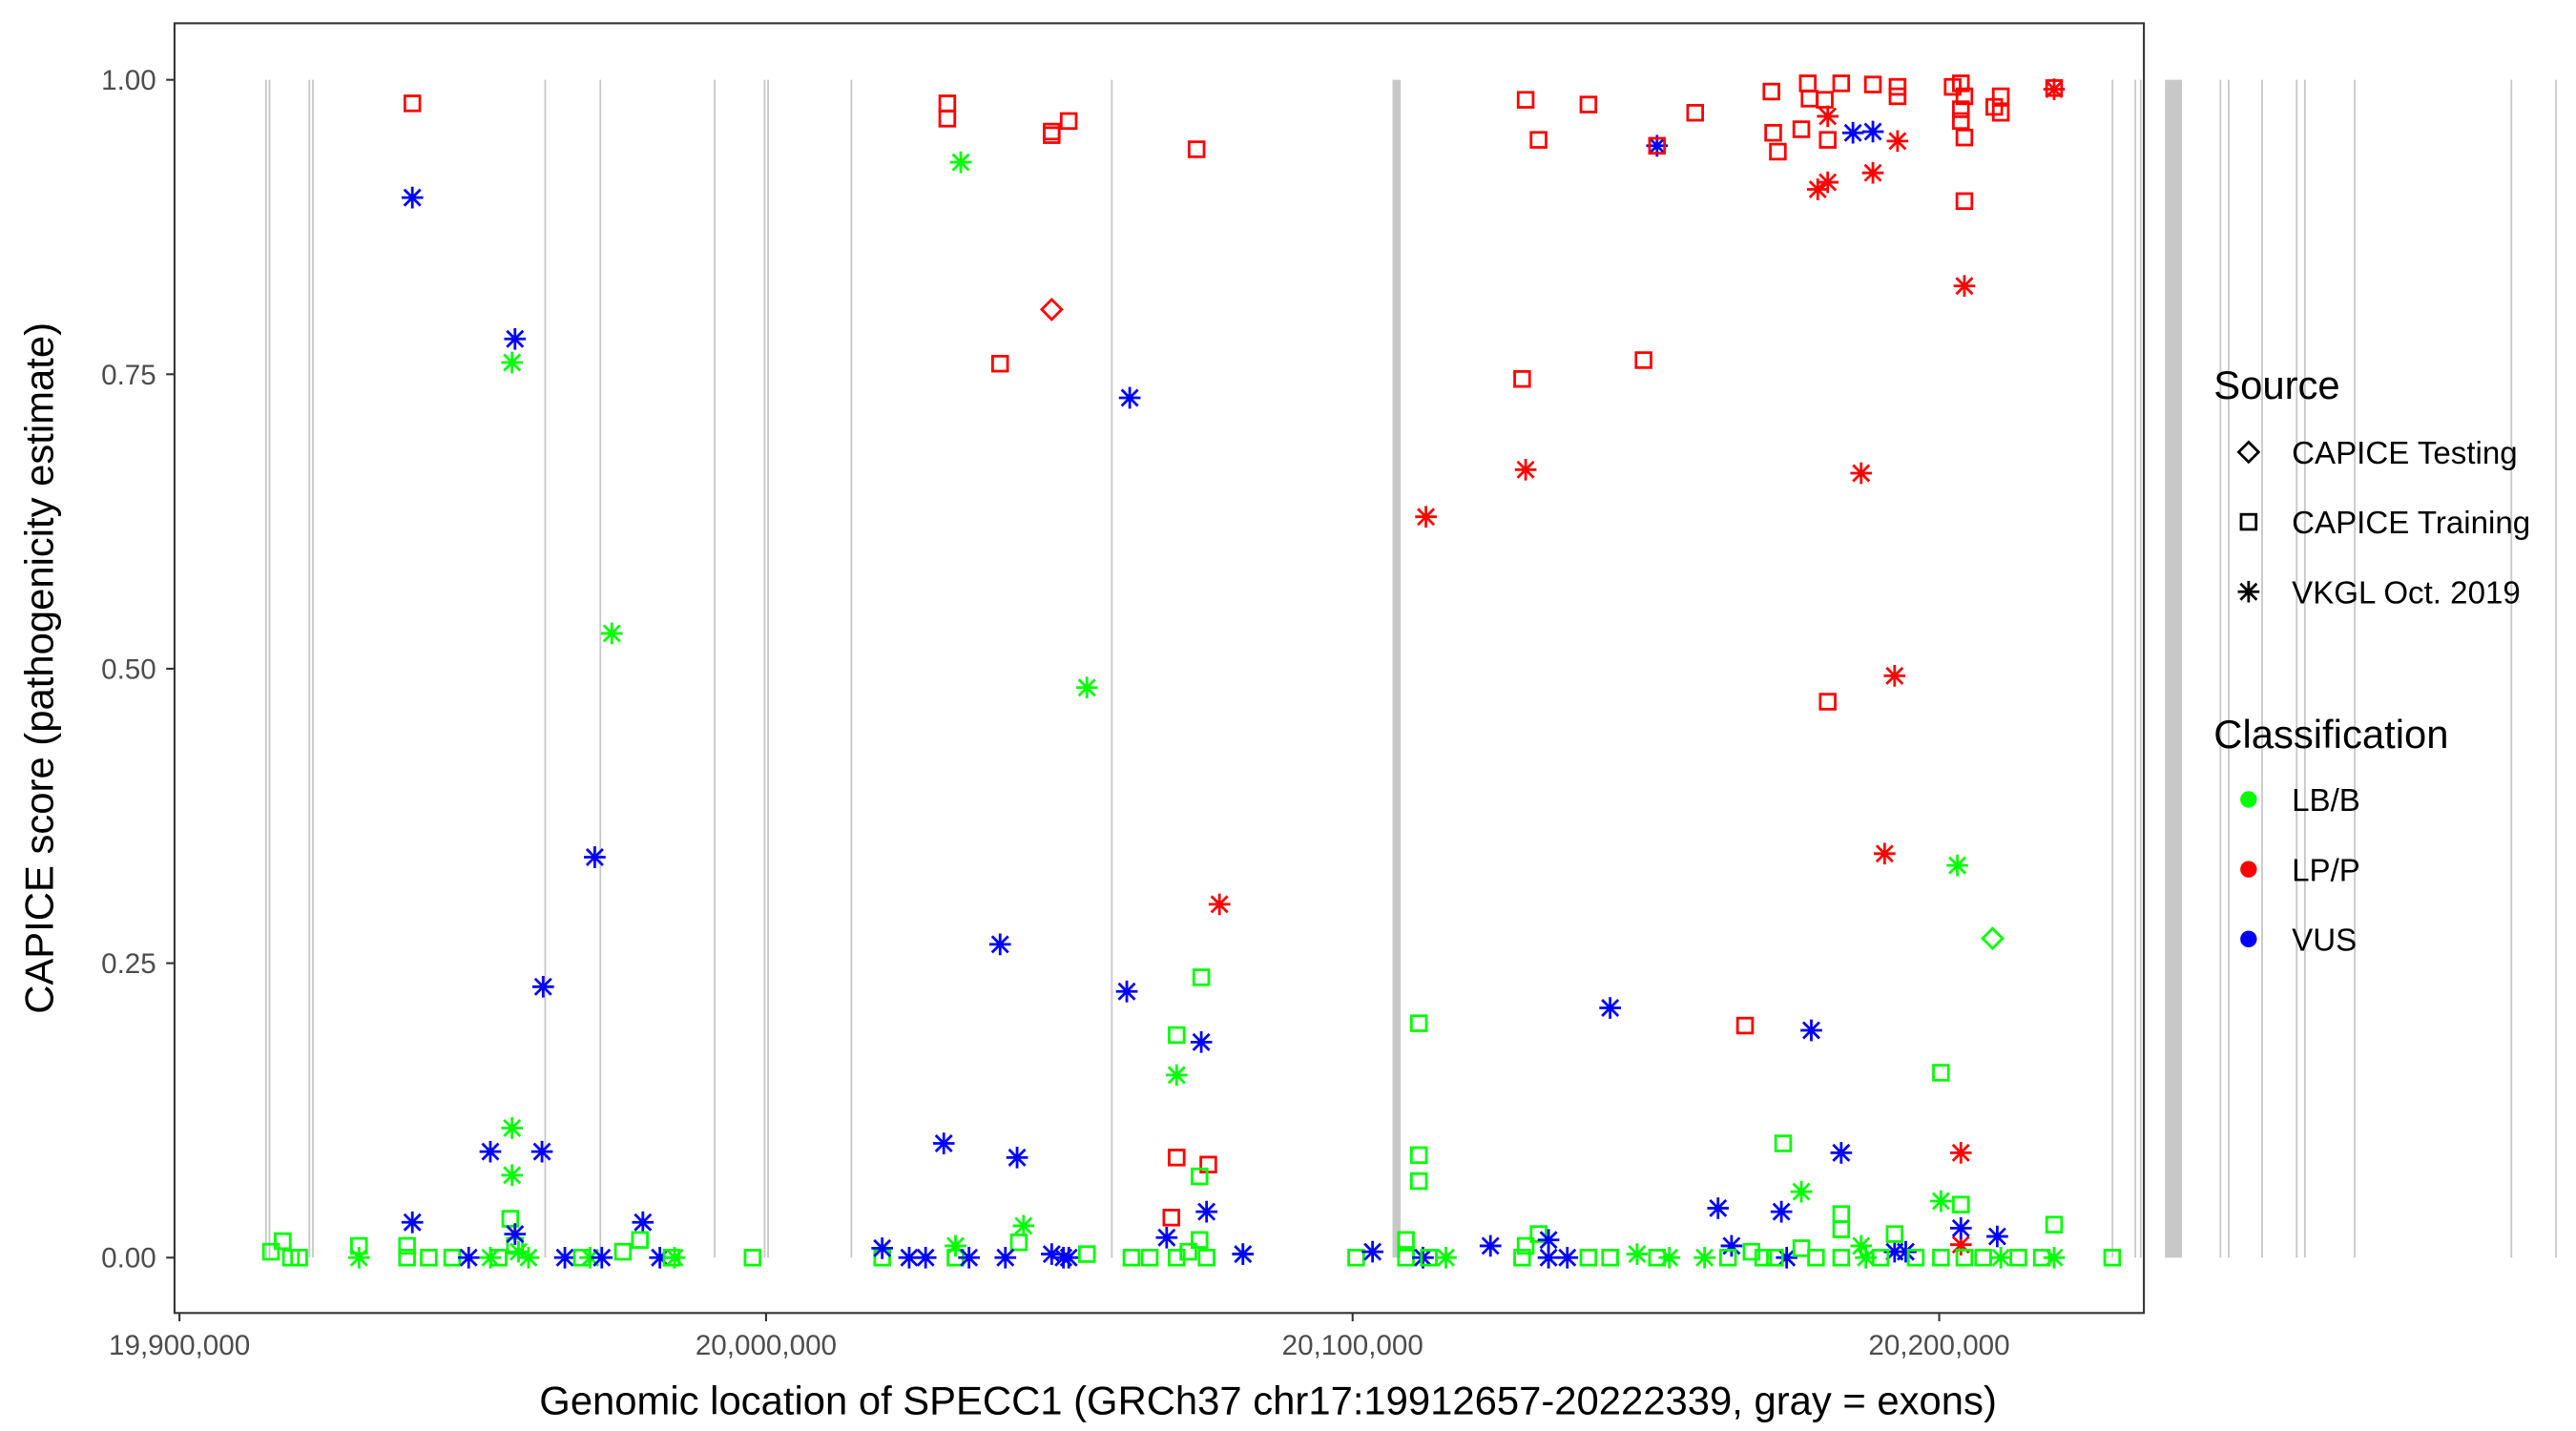 The width and height of the screenshot is (2576, 1431). I want to click on x-axis: 19,900,000 20,000,000 20,100,000 20,200,000, so click(1059, 1337).